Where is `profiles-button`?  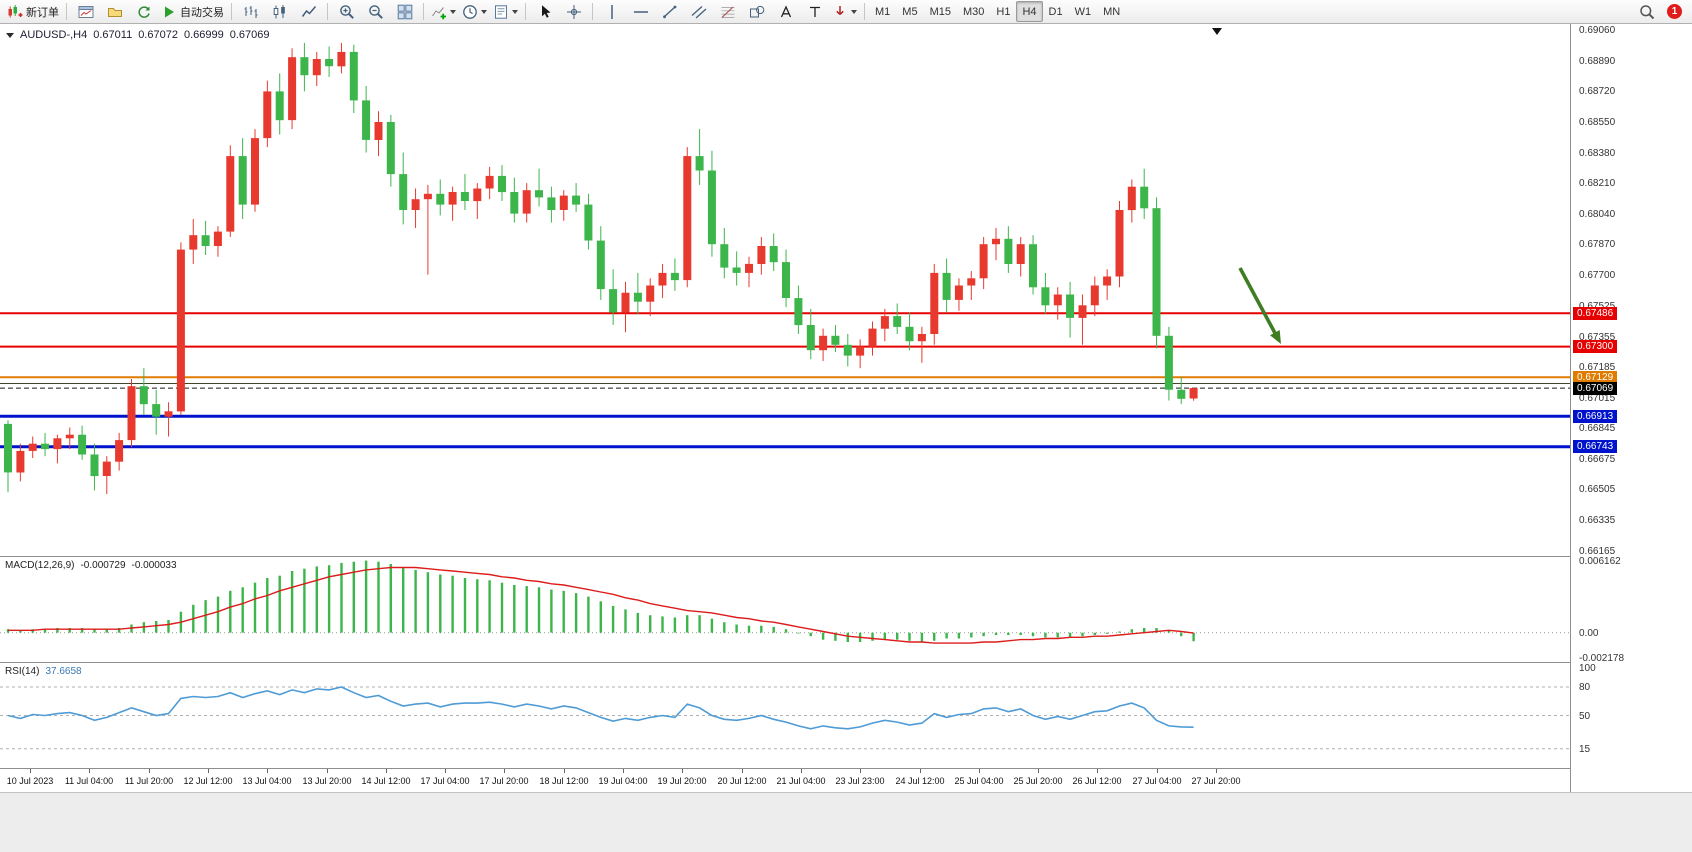 profiles-button is located at coordinates (114, 11).